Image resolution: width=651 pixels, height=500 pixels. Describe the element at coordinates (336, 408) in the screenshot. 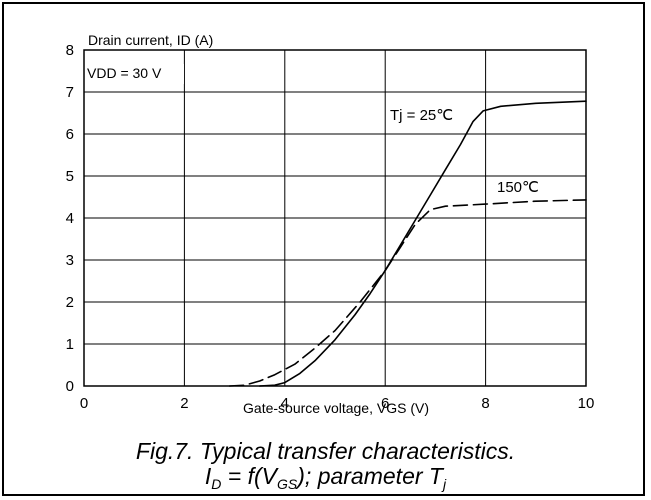

I see `x-axis-label: Gate-source voltage, VGS (V)` at that location.